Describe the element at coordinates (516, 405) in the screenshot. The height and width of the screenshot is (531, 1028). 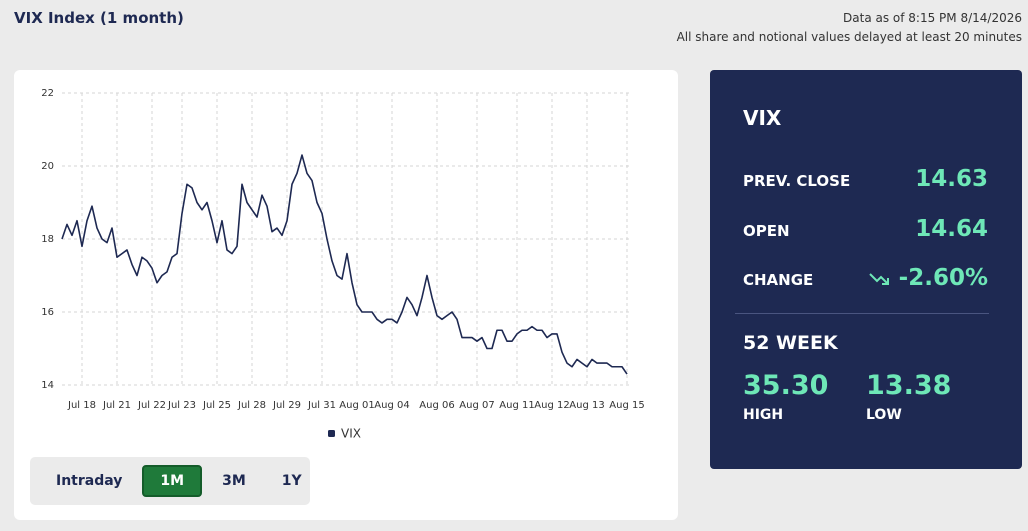
I see `x-tick-label: Aug 11` at that location.